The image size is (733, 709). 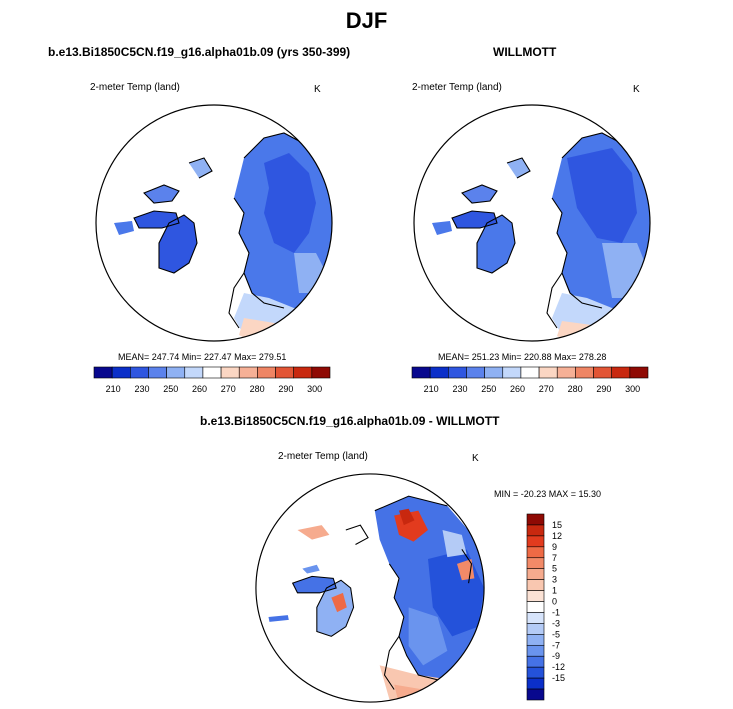 What do you see at coordinates (636, 89) in the screenshot?
I see `obs-units-label: K` at bounding box center [636, 89].